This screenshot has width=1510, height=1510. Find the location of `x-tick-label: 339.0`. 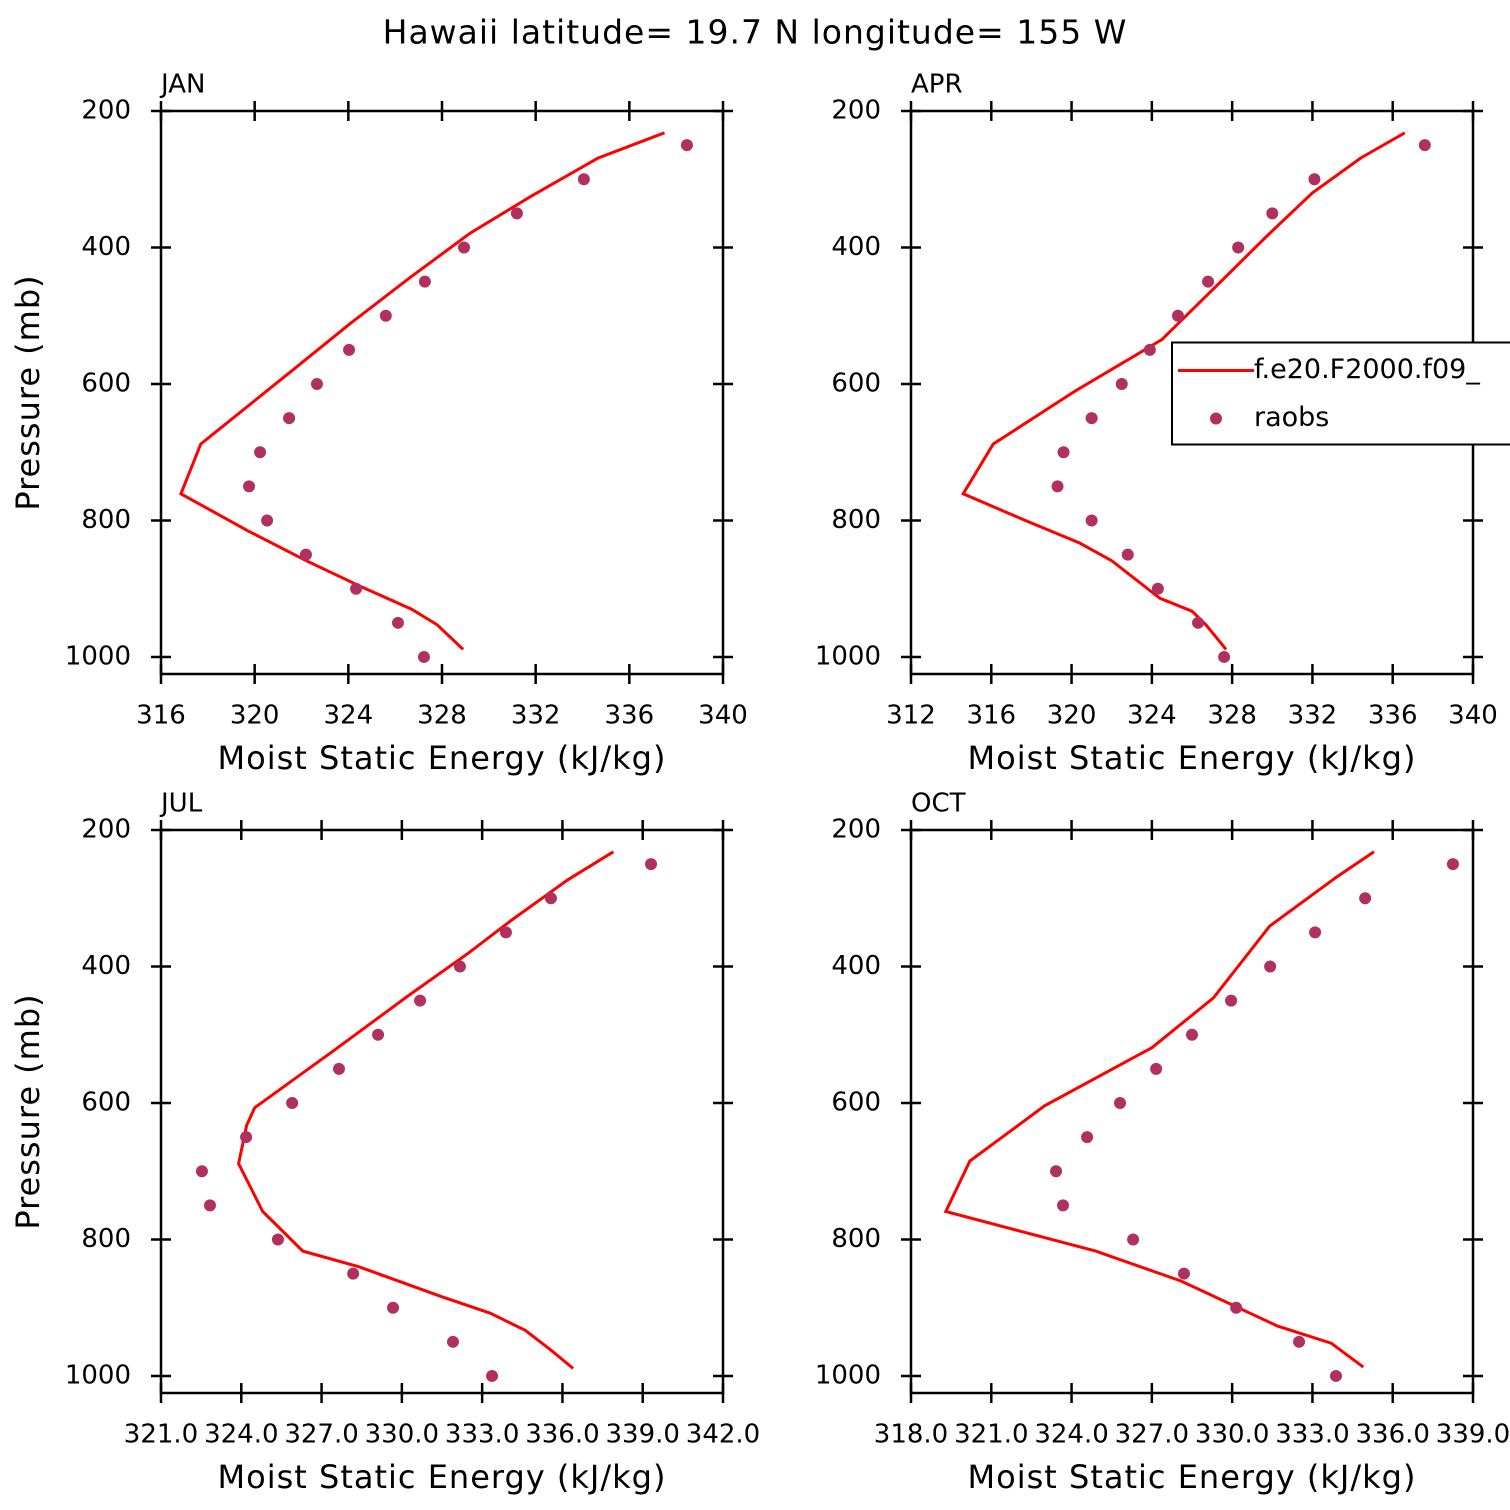

x-tick-label: 339.0 is located at coordinates (642, 1435).